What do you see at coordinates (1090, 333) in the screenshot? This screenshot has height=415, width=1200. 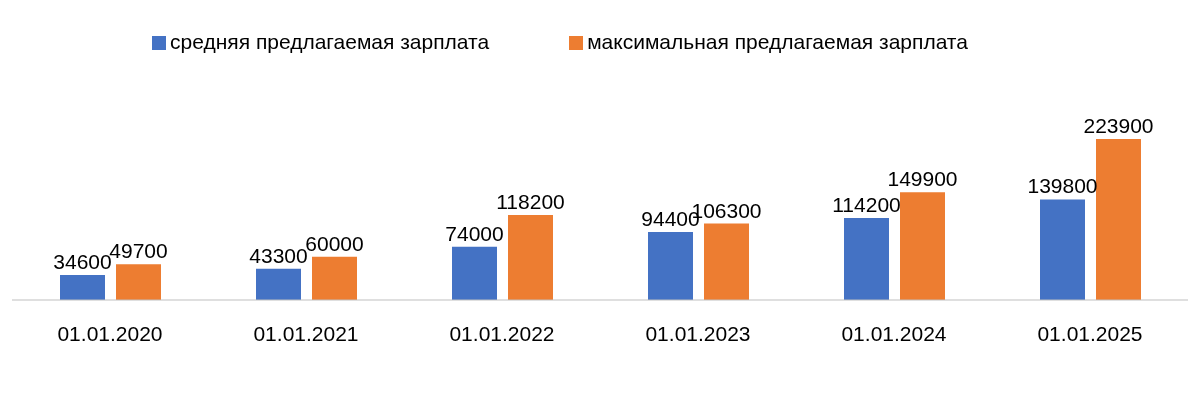 I see `x-tick-label: 01.01.2025` at bounding box center [1090, 333].